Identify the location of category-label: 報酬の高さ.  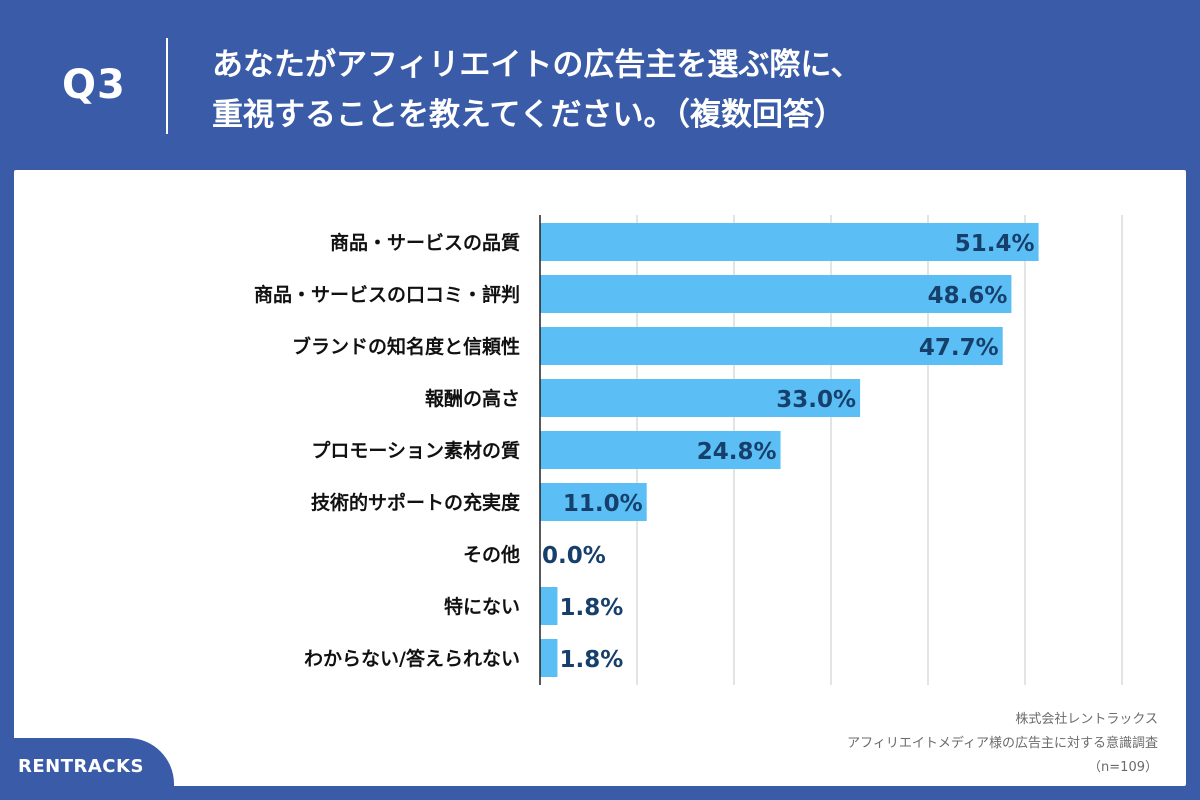
(472, 398).